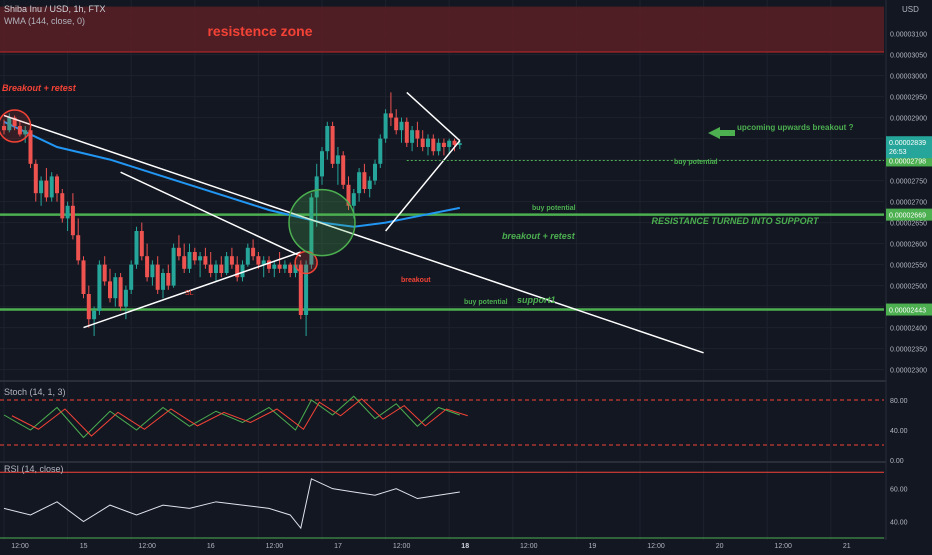  I want to click on buy-potential-label-2: buy potential, so click(554, 208).